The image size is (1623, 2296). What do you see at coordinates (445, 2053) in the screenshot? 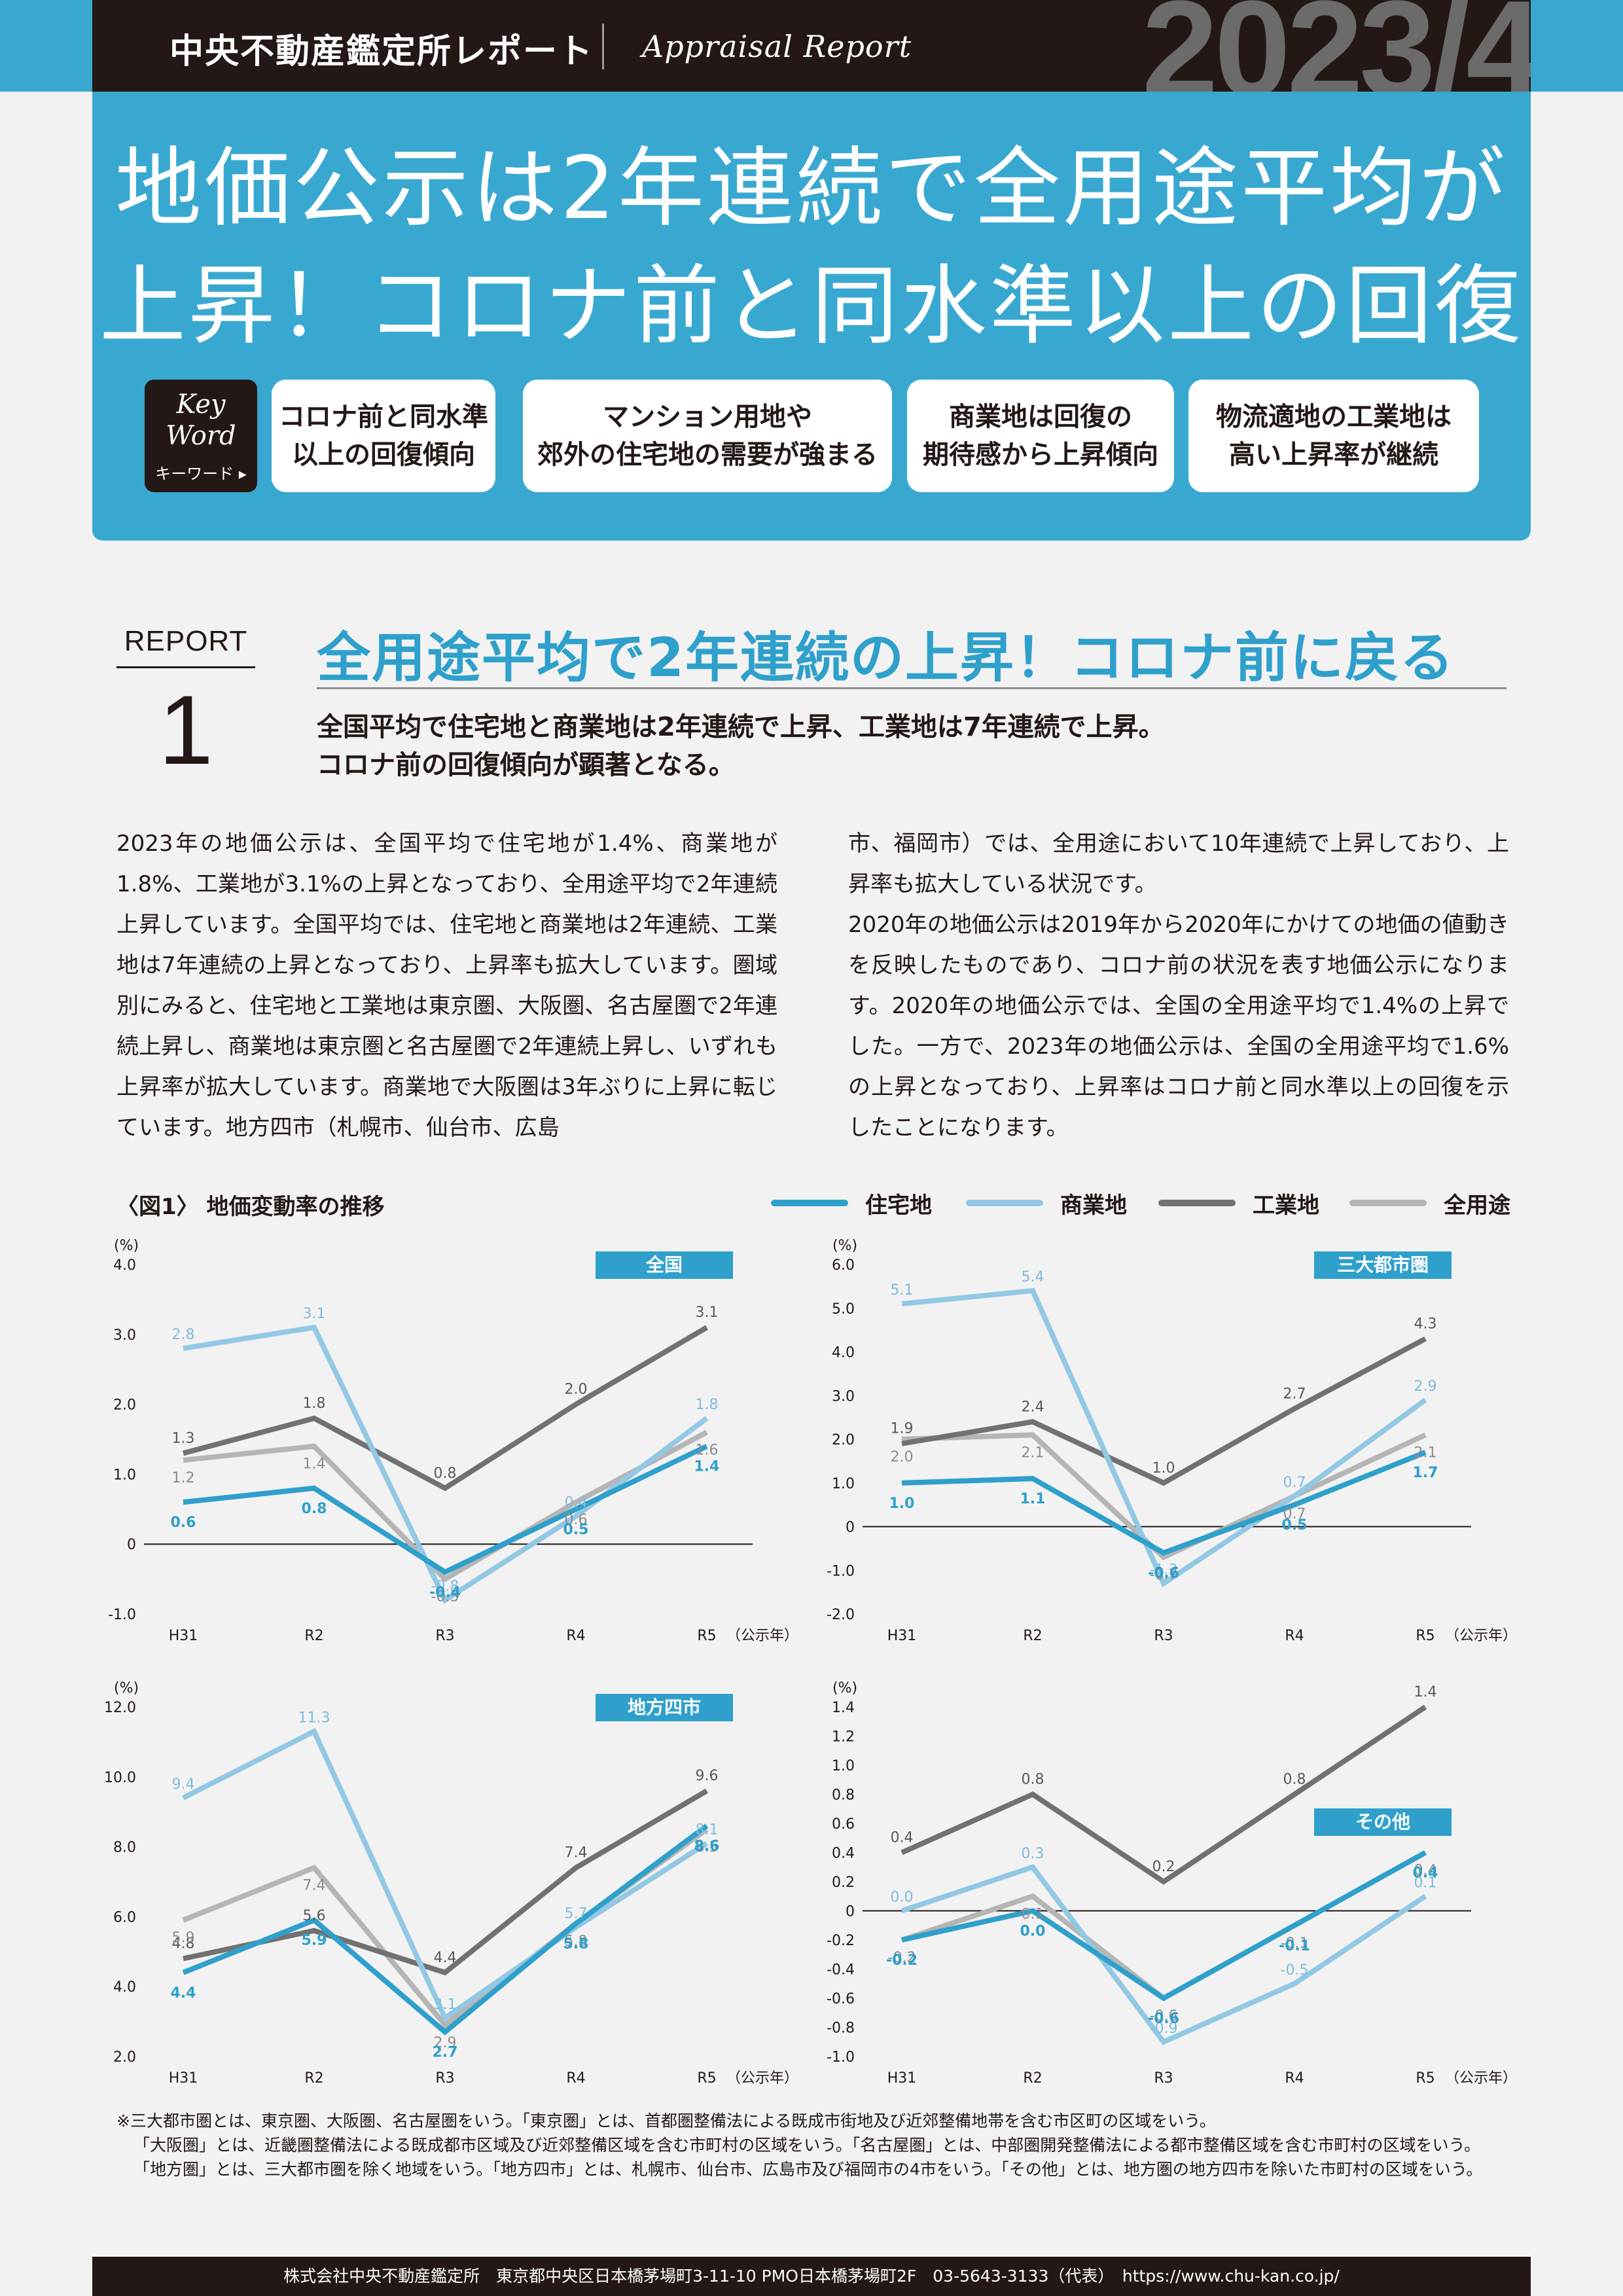
I see `data-label-housing: 2.7` at bounding box center [445, 2053].